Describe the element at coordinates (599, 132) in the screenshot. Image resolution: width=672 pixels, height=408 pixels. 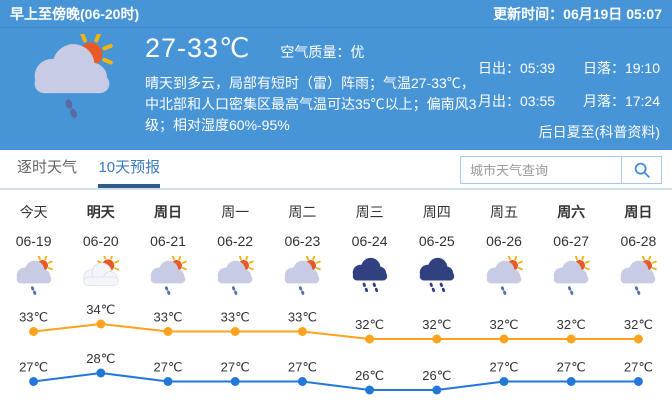
I see `solstice-note-link: 后日夏至(科普资料)` at that location.